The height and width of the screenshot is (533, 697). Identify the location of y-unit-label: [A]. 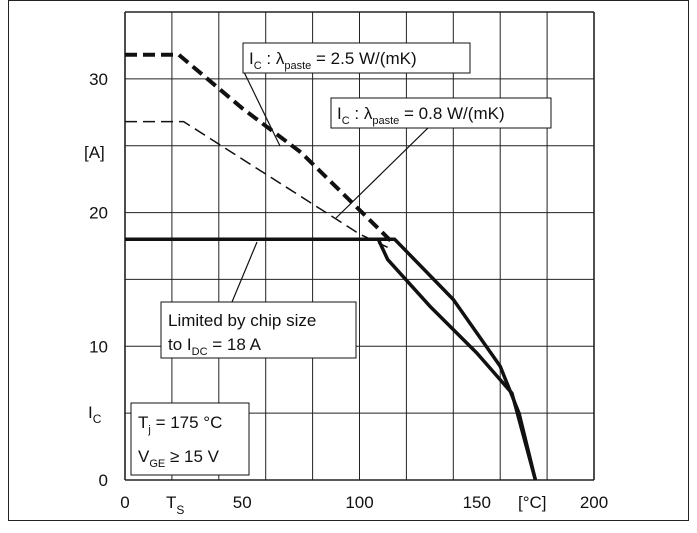
(94, 152).